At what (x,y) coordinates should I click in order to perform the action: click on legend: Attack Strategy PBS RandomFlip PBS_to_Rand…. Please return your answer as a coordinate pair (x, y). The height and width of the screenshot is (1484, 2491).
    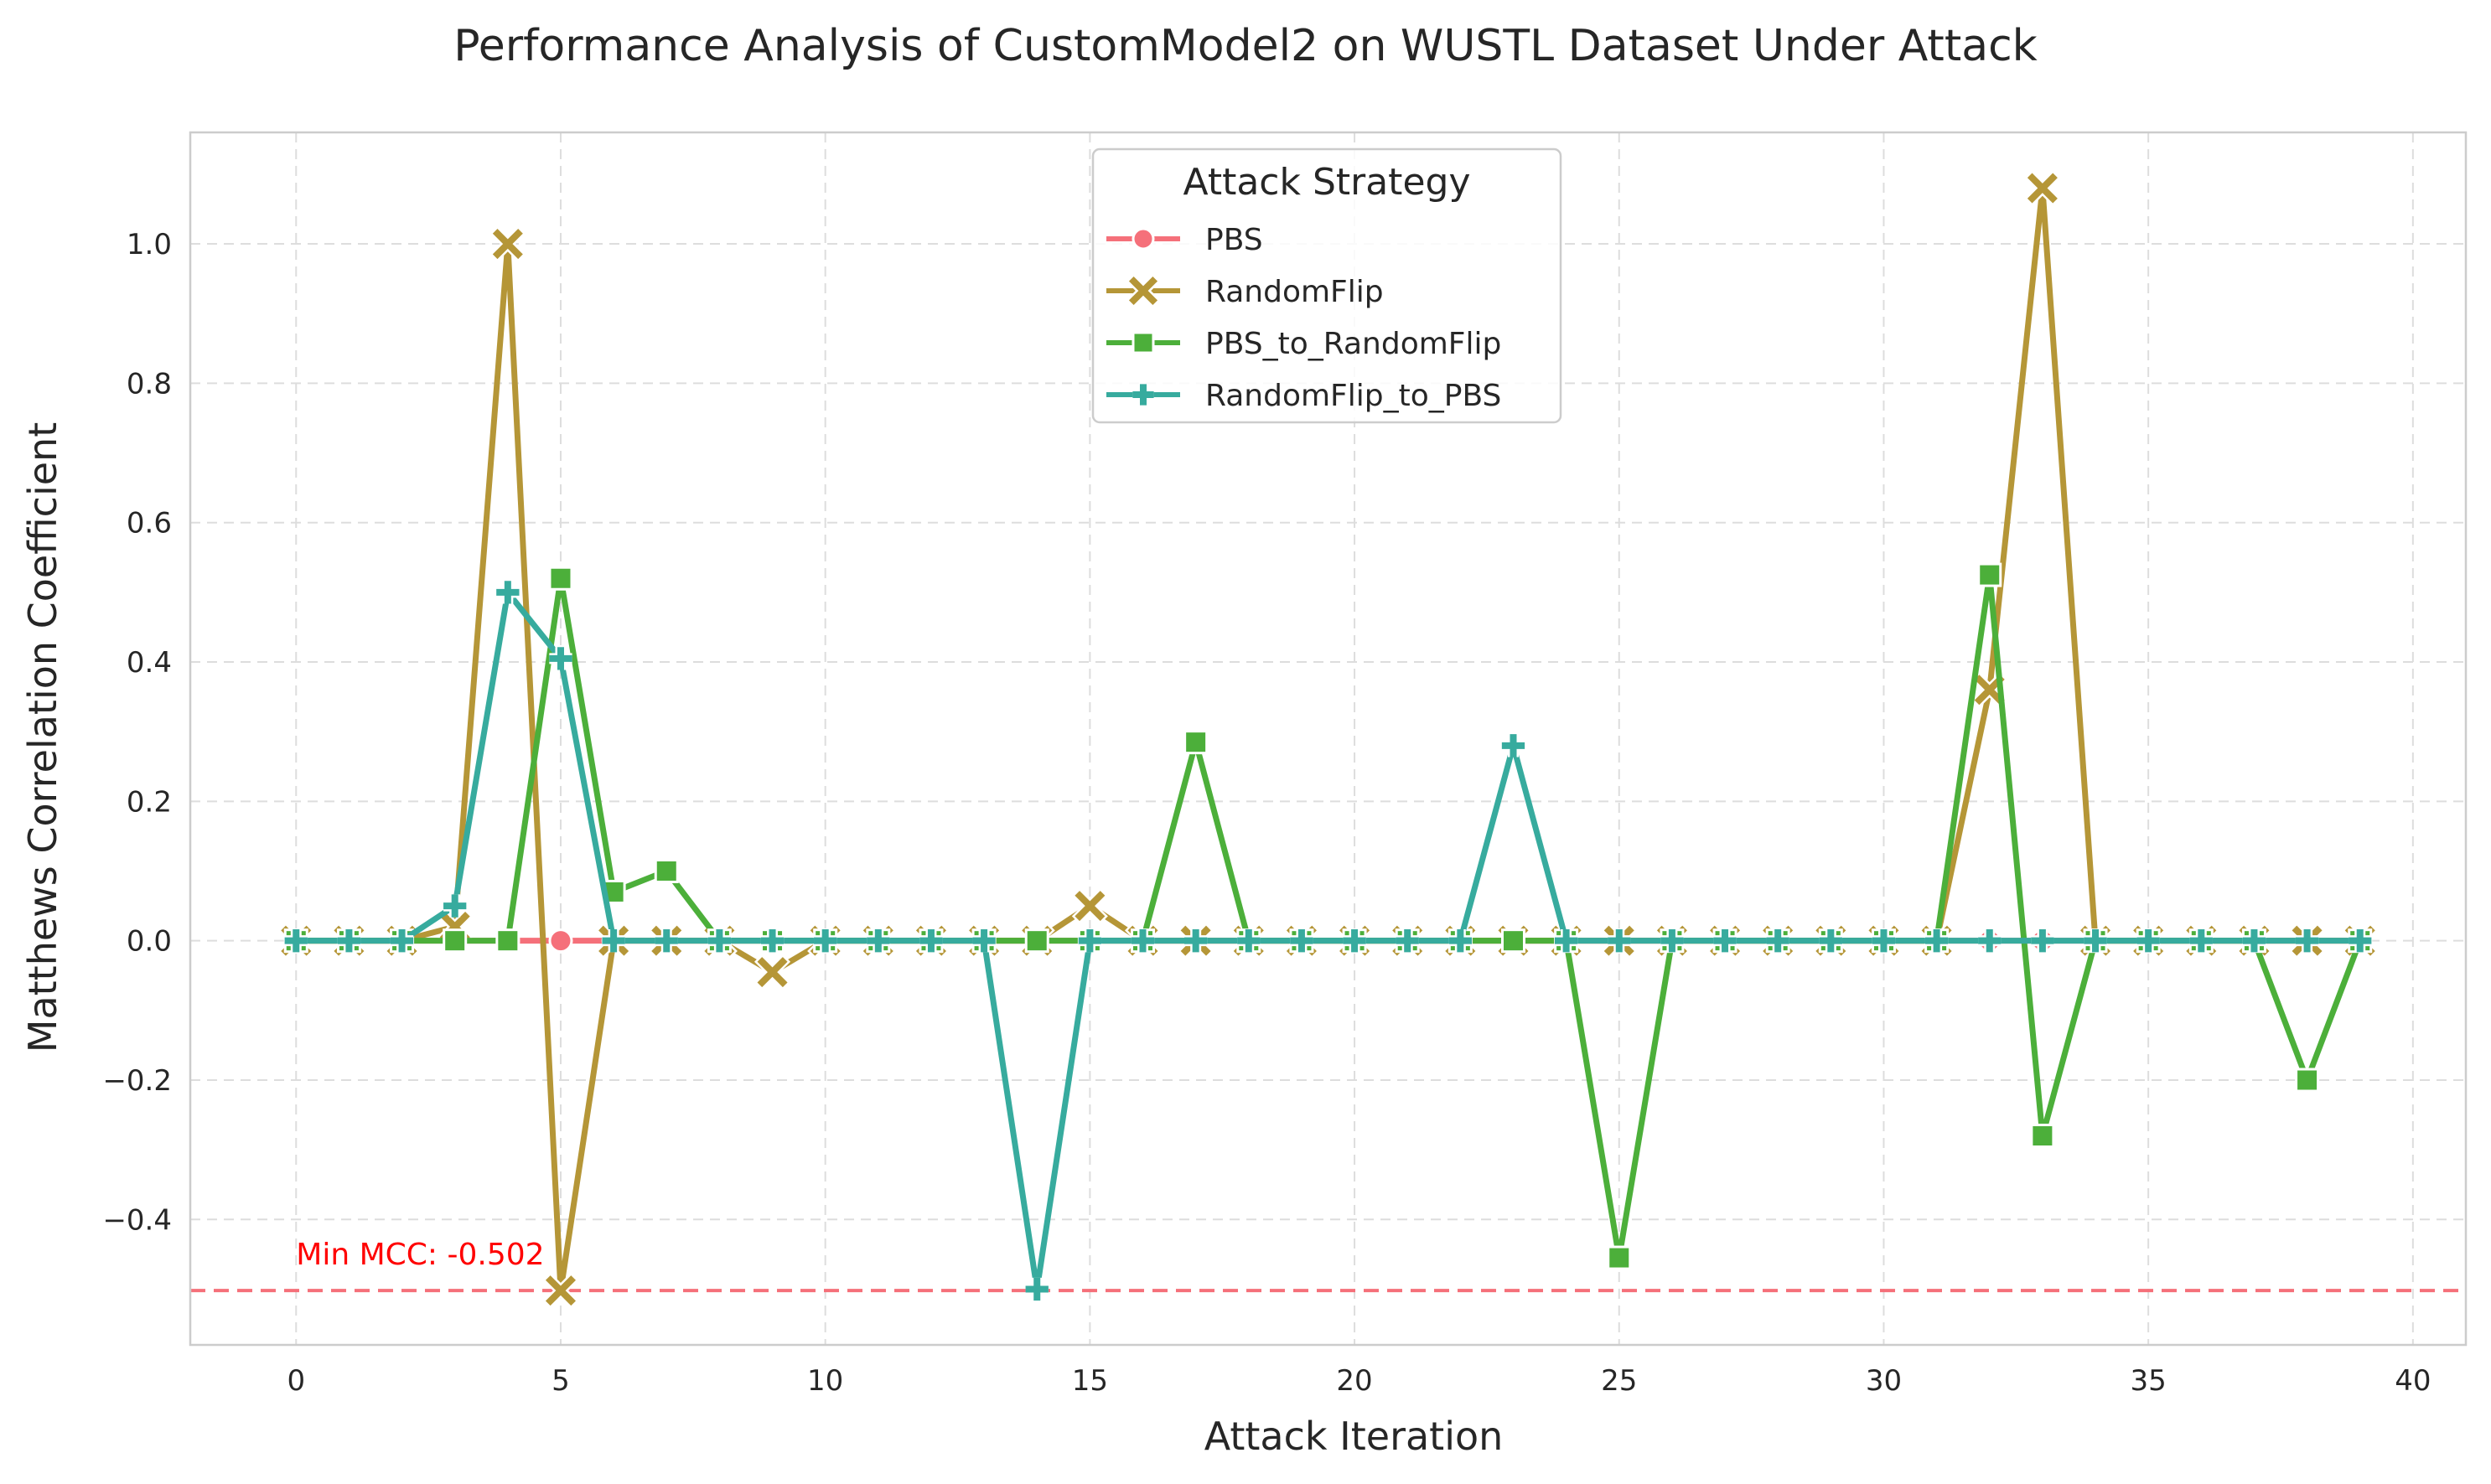
    Looking at the image, I should click on (1326, 285).